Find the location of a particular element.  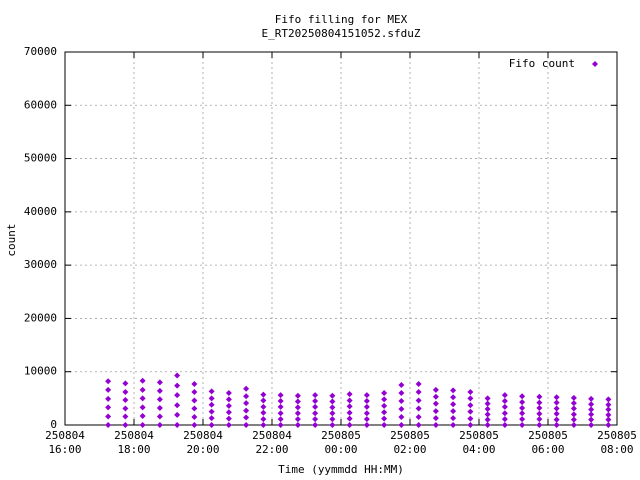

x-tick-label: 250804 20:00 is located at coordinates (203, 442).